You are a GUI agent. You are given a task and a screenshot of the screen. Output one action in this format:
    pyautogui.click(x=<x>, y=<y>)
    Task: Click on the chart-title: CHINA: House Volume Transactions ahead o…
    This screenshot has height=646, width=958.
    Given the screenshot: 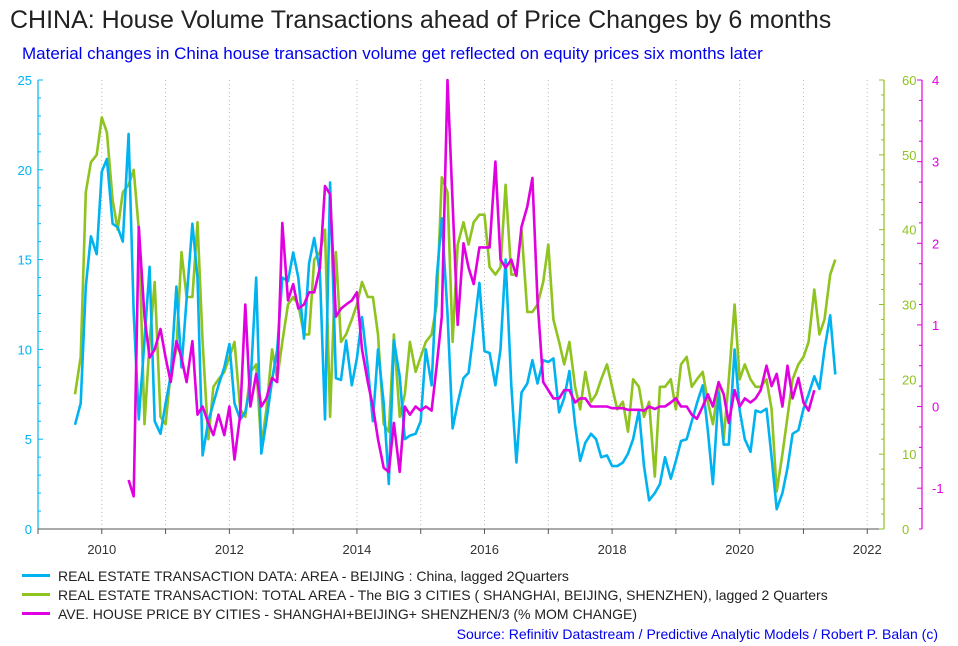 What is the action you would take?
    pyautogui.click(x=421, y=20)
    